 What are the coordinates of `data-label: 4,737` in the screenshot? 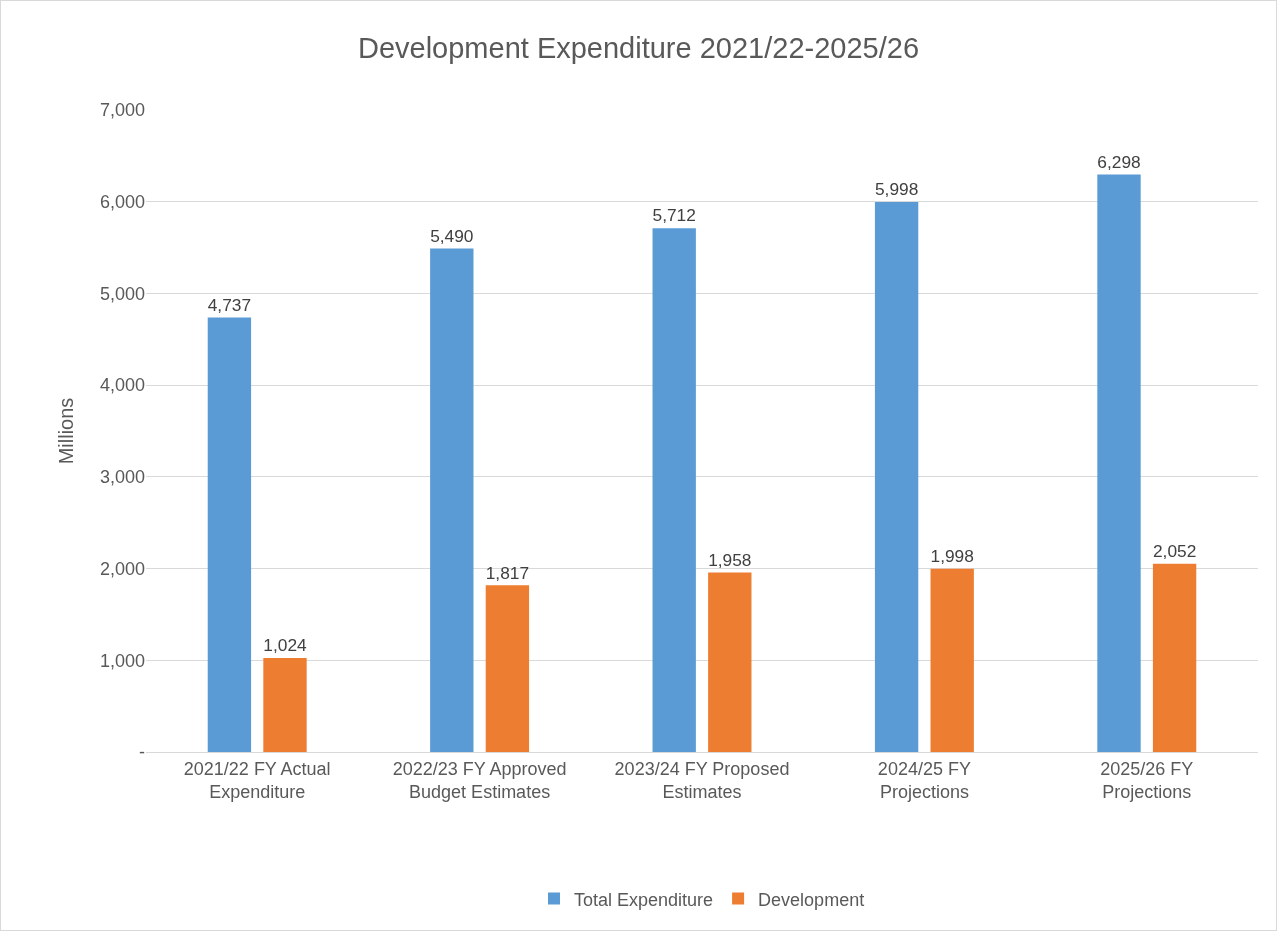 It's located at (229, 304).